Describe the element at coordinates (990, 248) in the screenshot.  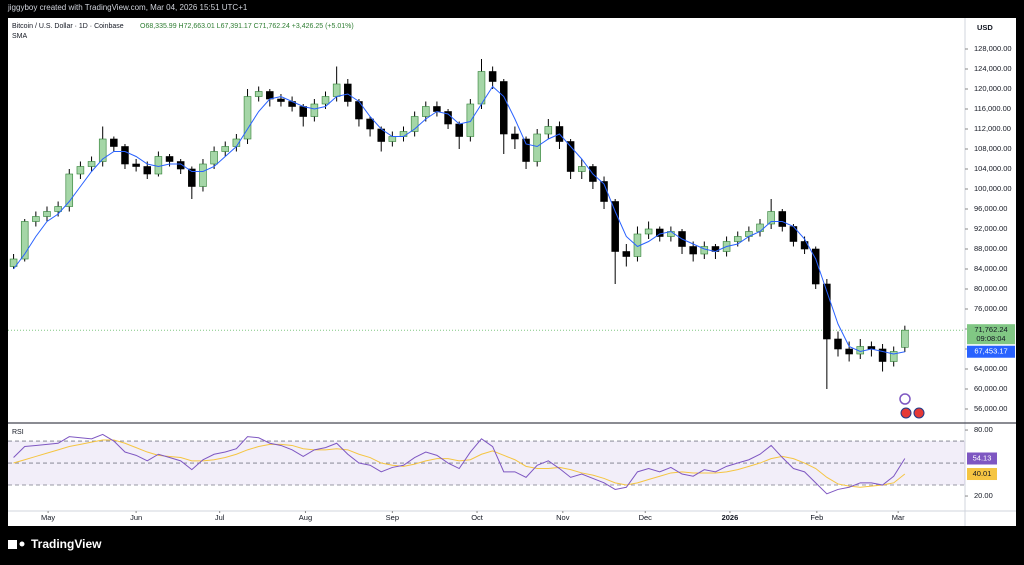
I see `y-tick-label: 88,000.00` at that location.